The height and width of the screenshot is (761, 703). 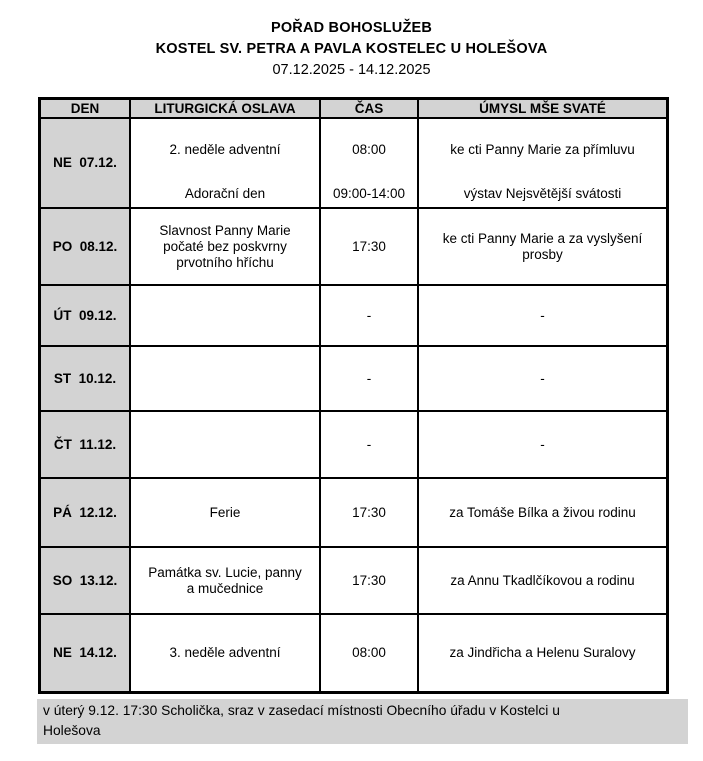 What do you see at coordinates (226, 653) in the screenshot?
I see `table-row-celebration: 3. neděle adventní` at bounding box center [226, 653].